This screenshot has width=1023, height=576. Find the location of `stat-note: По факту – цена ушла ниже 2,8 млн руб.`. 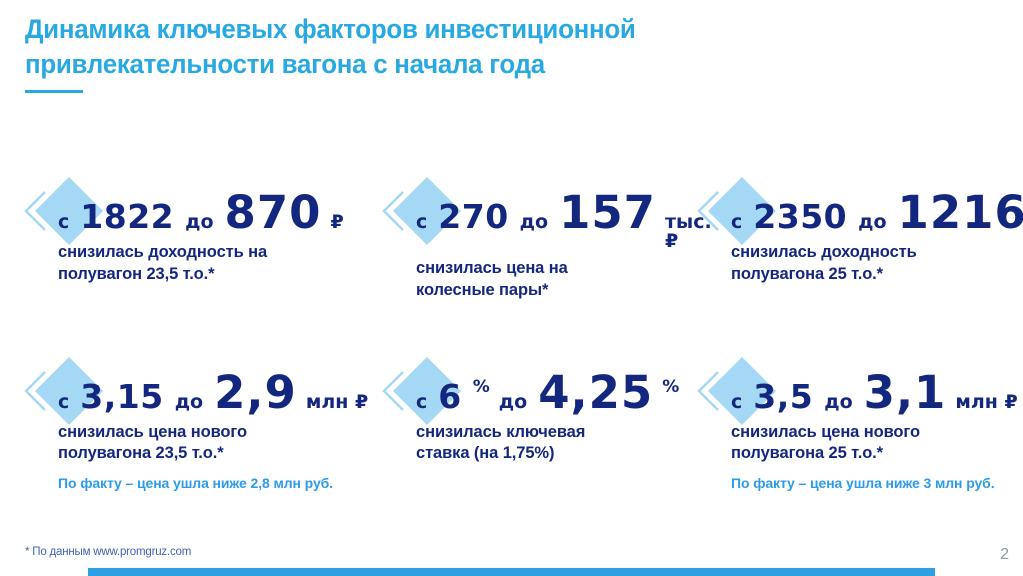

stat-note: По факту – цена ушла ниже 2,8 млн руб. is located at coordinates (195, 483).